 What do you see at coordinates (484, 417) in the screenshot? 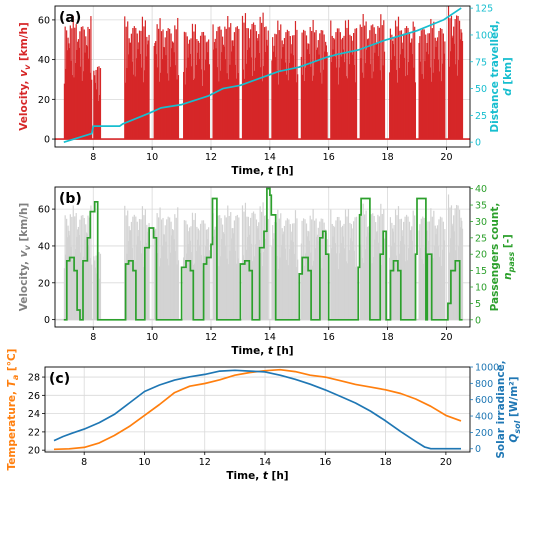
I see `y-tick-label-right: 400` at bounding box center [484, 417].